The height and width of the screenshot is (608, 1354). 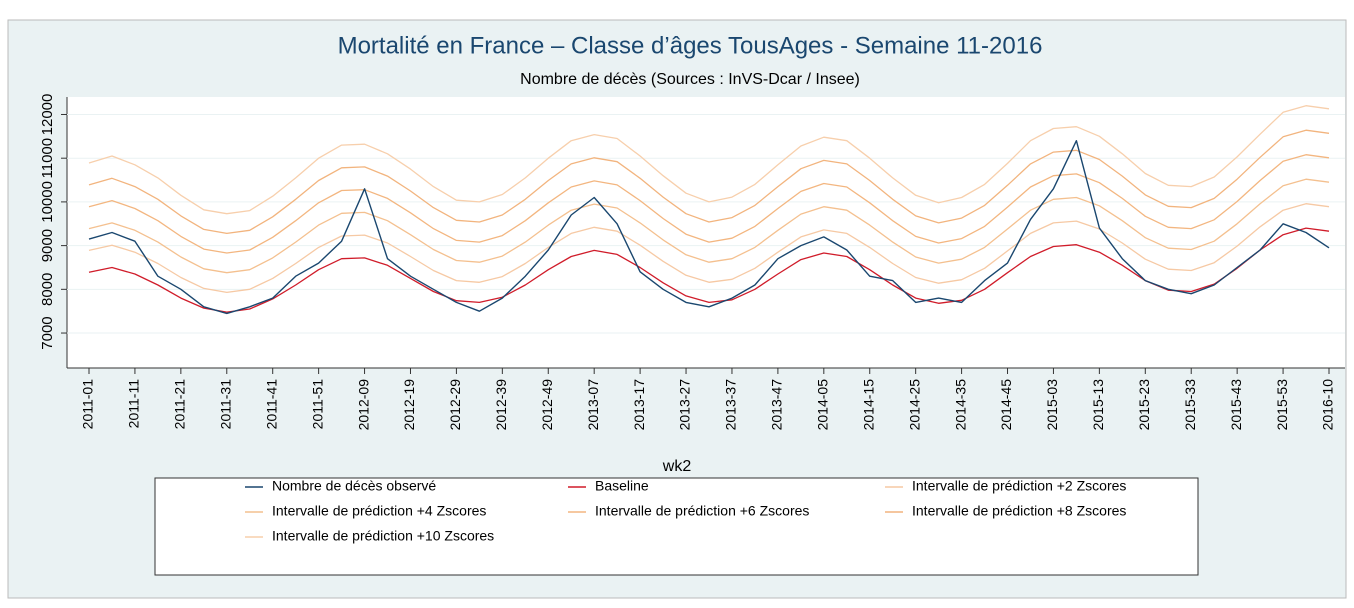 What do you see at coordinates (702, 511) in the screenshot?
I see `legend-label: Intervalle de prédiction +6 Zscores` at bounding box center [702, 511].